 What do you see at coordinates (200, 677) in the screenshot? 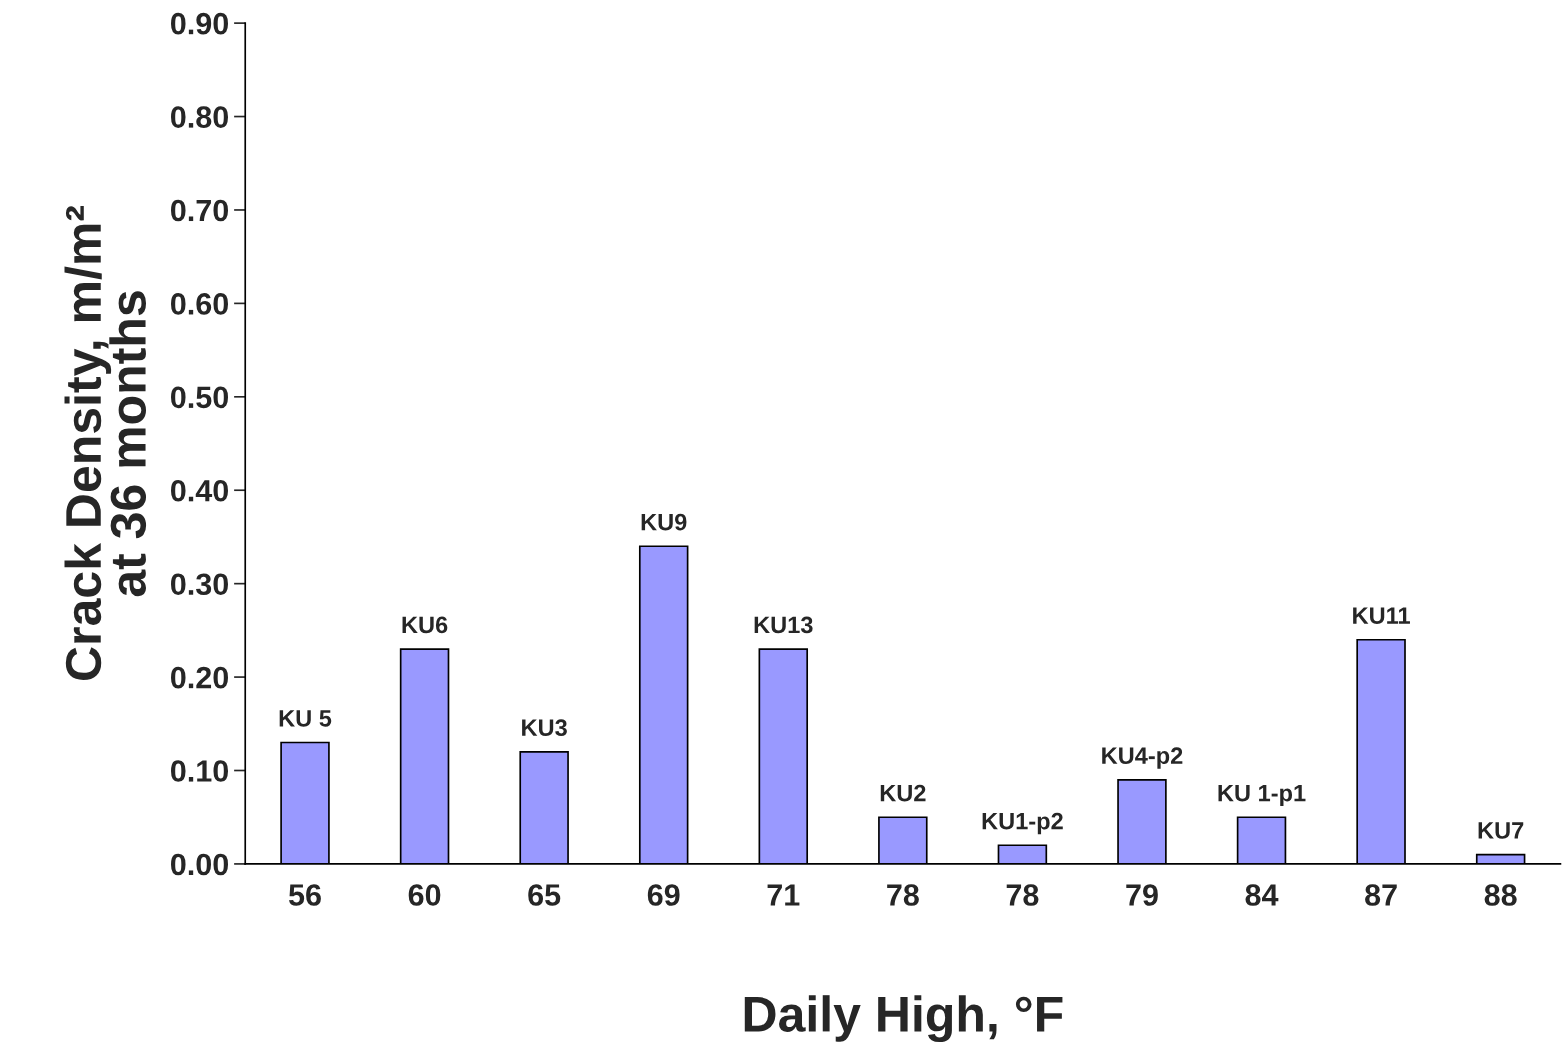
I see `y-tick-label: 0.20` at bounding box center [200, 677].